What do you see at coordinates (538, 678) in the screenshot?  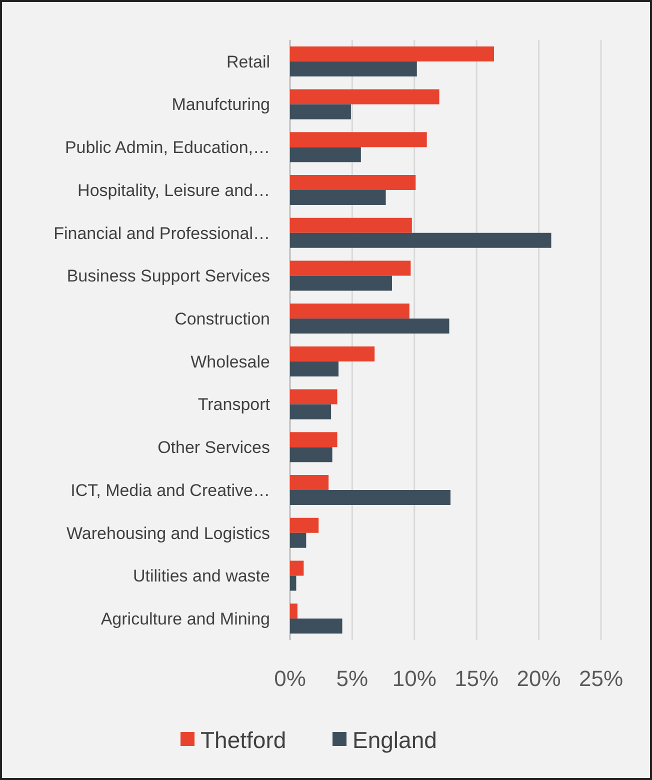 I see `x-tick-label: 20%` at bounding box center [538, 678].